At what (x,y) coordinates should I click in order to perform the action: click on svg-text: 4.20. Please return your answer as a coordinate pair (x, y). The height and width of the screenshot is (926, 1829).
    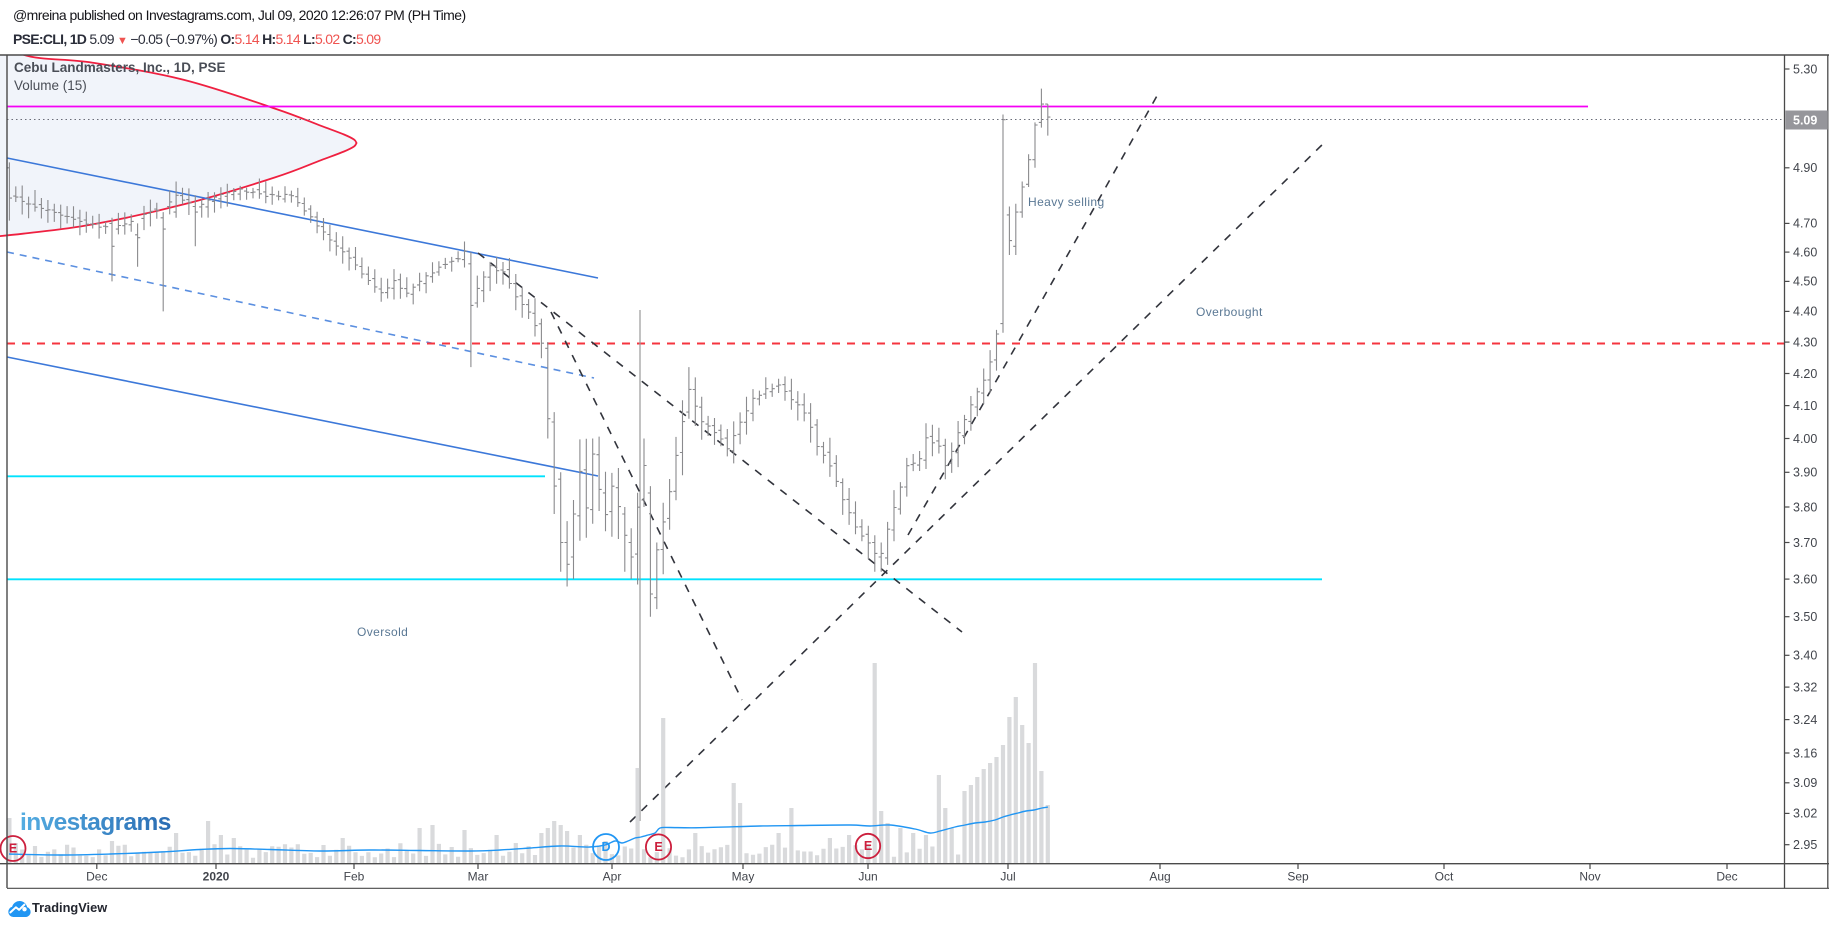
    Looking at the image, I should click on (1805, 374).